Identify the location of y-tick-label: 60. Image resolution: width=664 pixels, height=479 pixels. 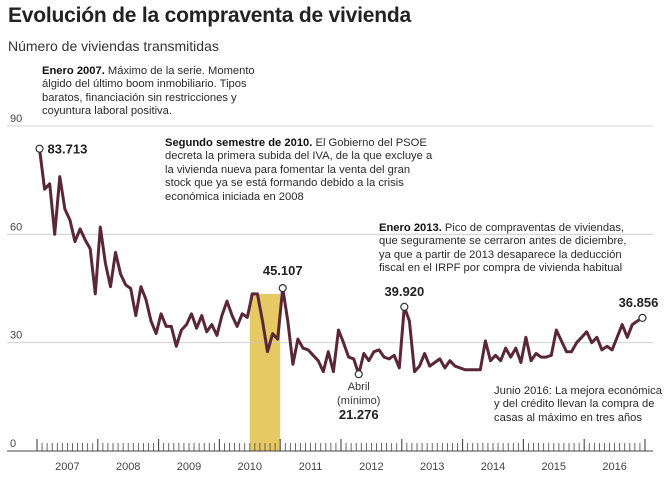
(16, 227).